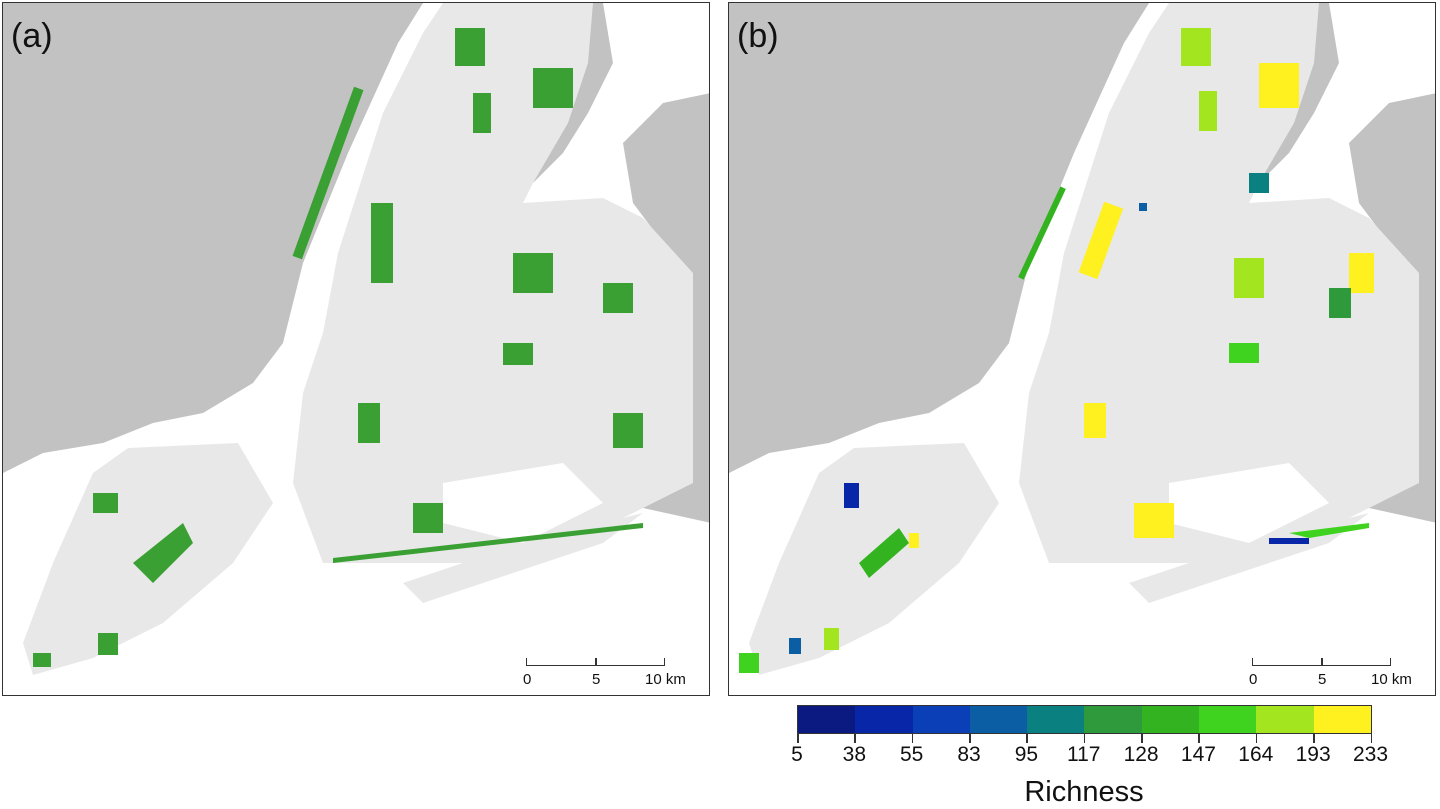  What do you see at coordinates (969, 754) in the screenshot?
I see `legend-tick-label: 83` at bounding box center [969, 754].